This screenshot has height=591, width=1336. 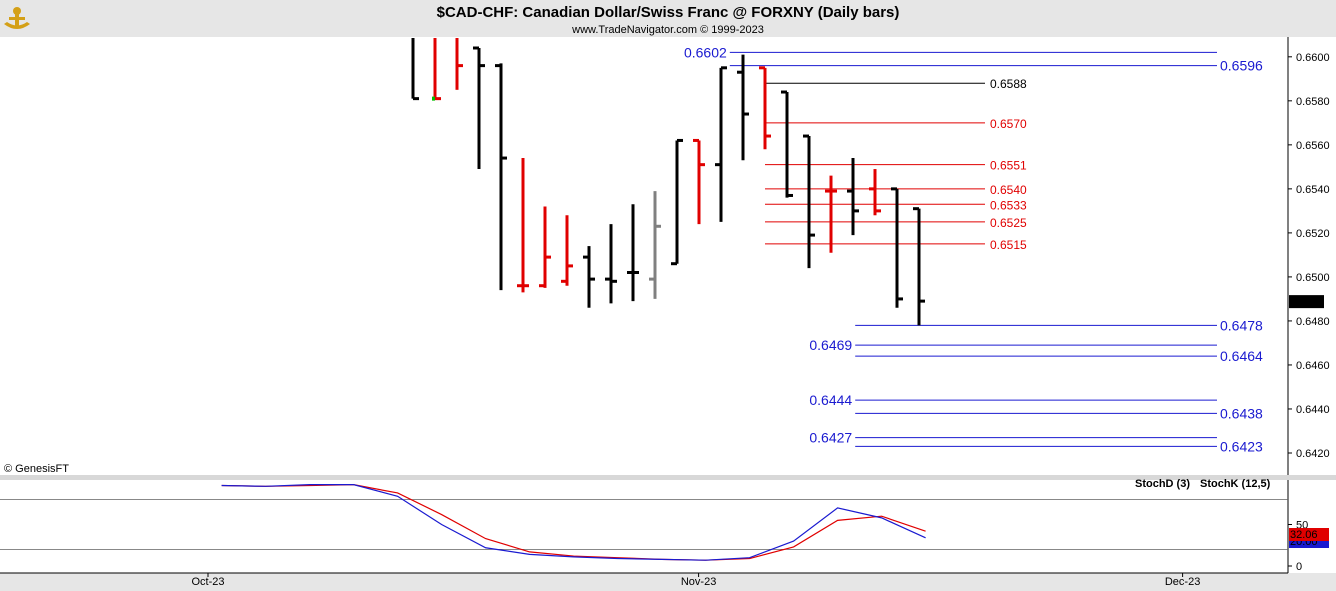 What do you see at coordinates (1313, 102) in the screenshot?
I see `price-tick-label: 0.6580` at bounding box center [1313, 102].